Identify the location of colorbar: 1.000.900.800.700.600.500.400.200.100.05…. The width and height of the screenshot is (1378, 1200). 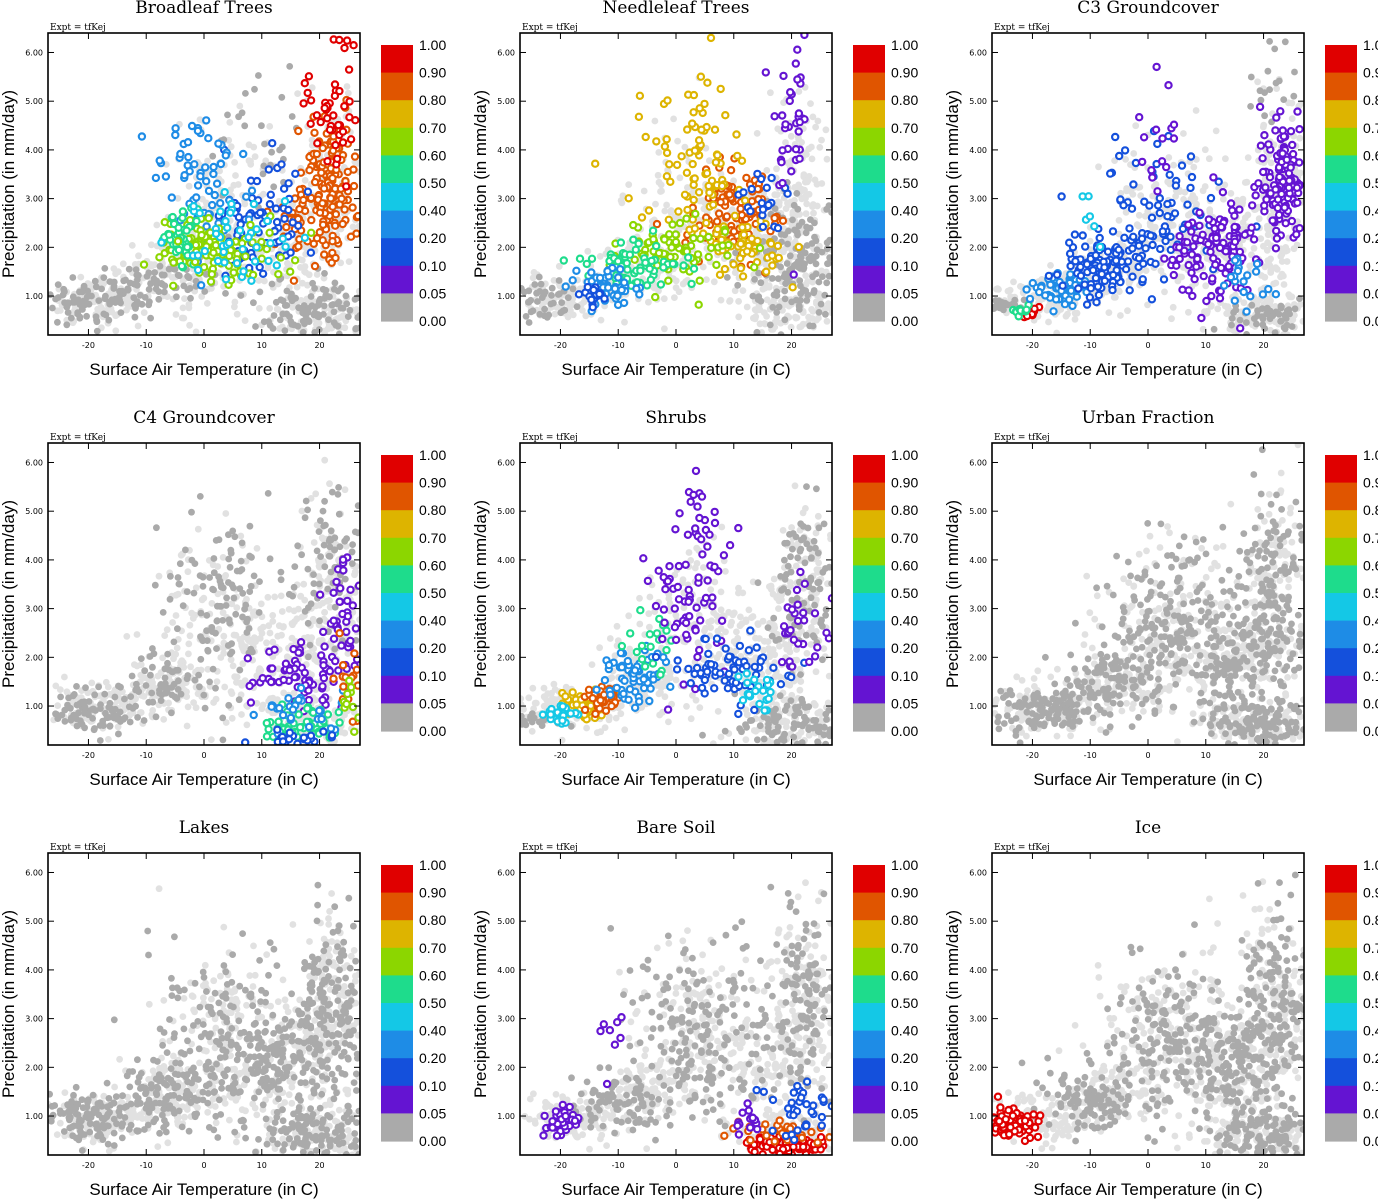
(413, 183).